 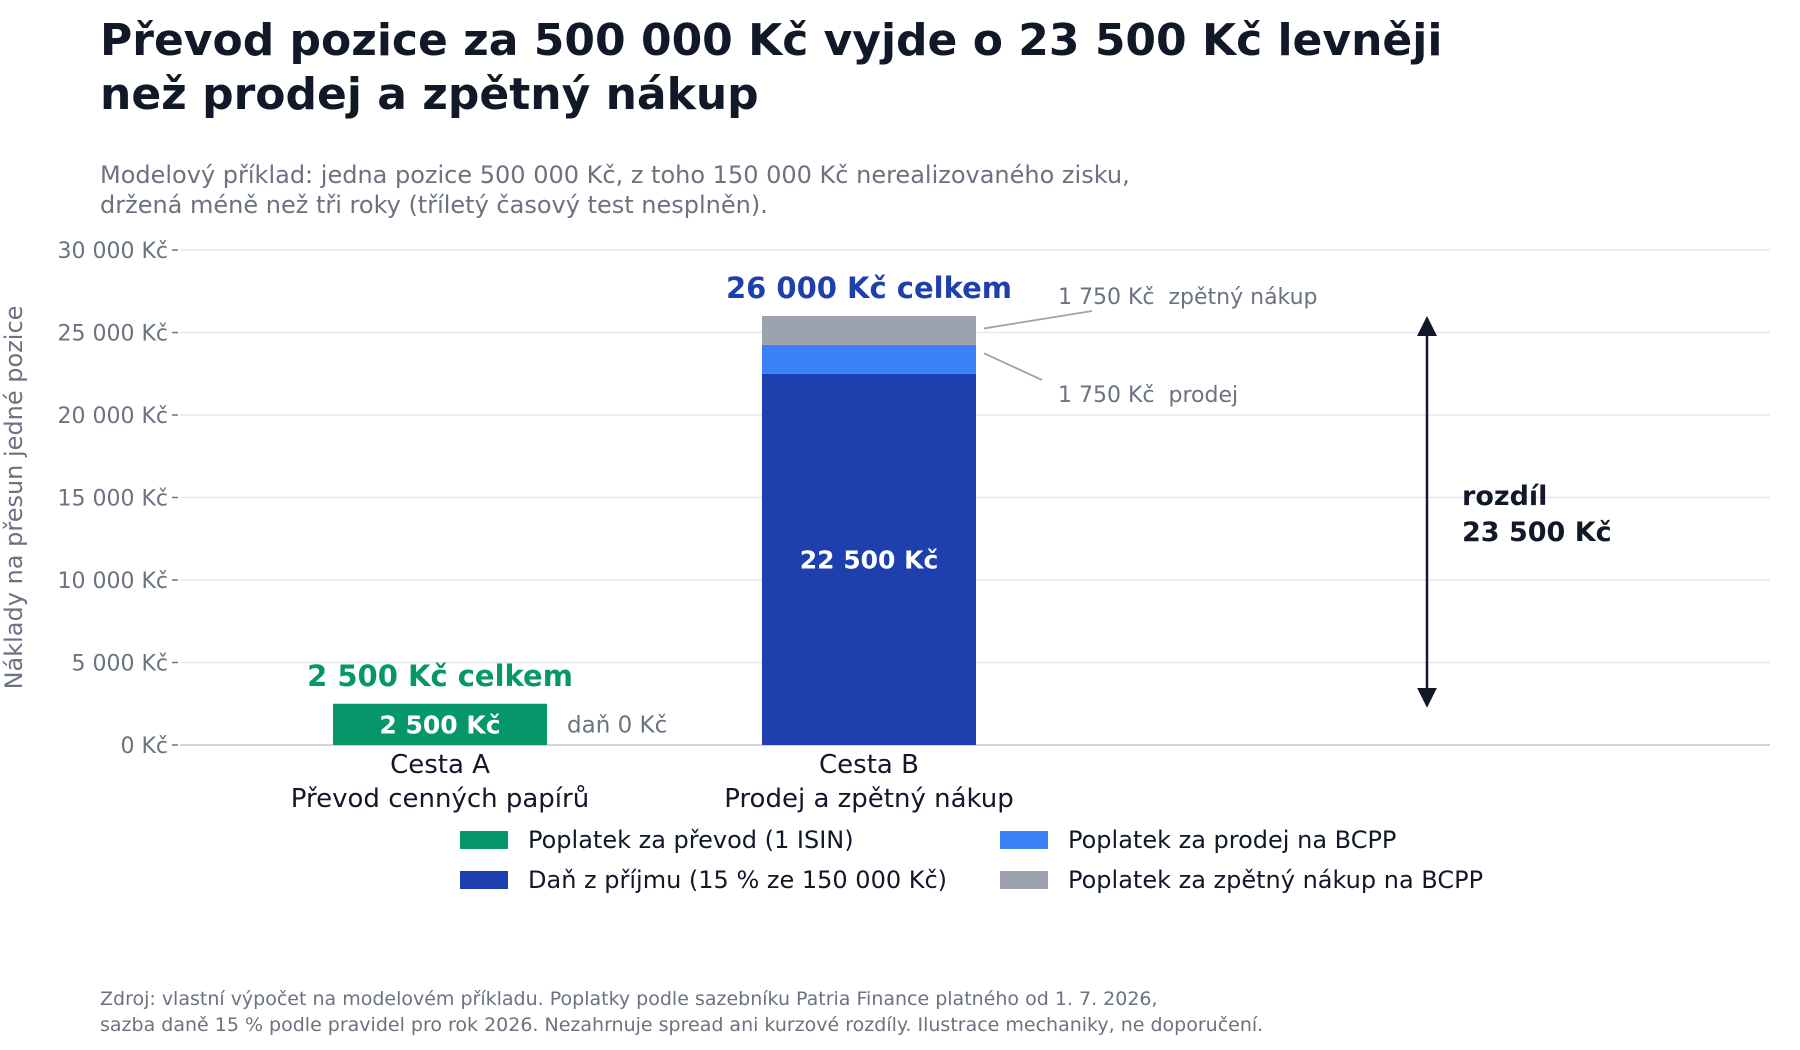 I want to click on difference-annotation: rozdíl 23 500 Kč, so click(x=1514, y=512).